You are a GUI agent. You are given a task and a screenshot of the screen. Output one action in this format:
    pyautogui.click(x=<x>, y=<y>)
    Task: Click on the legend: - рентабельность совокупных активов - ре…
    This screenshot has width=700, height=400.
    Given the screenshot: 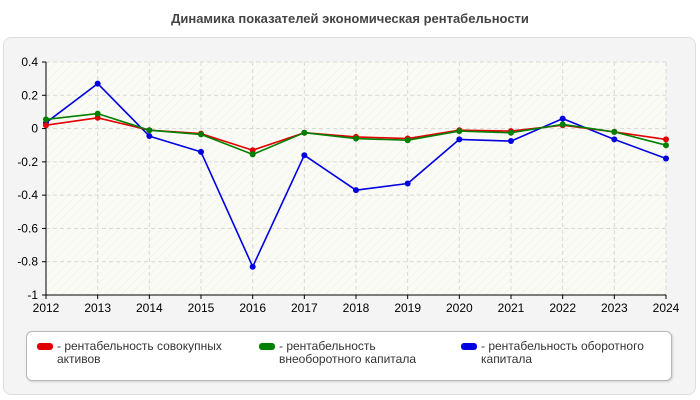 What is the action you would take?
    pyautogui.click(x=349, y=356)
    